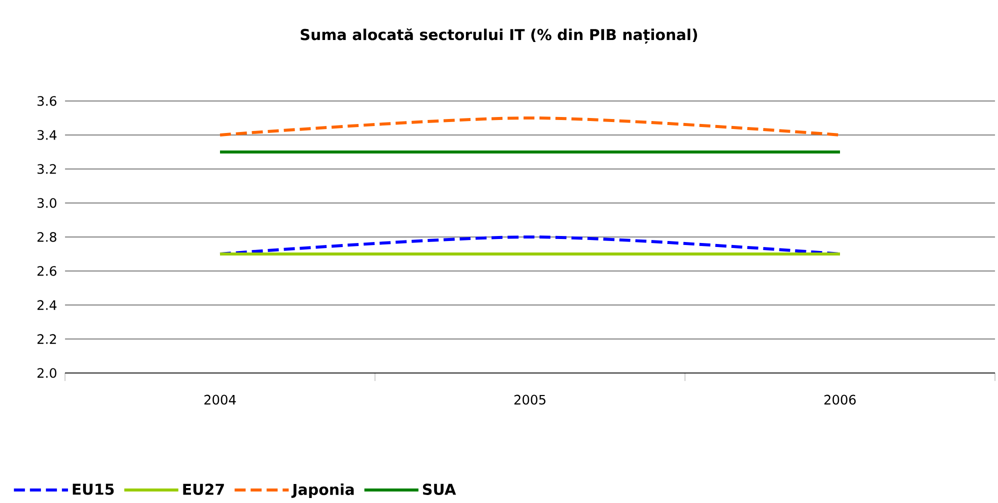 Image resolution: width=998 pixels, height=503 pixels. I want to click on chart-title: Suma alocată sectorului IT (% din PIB național), so click(499, 36).